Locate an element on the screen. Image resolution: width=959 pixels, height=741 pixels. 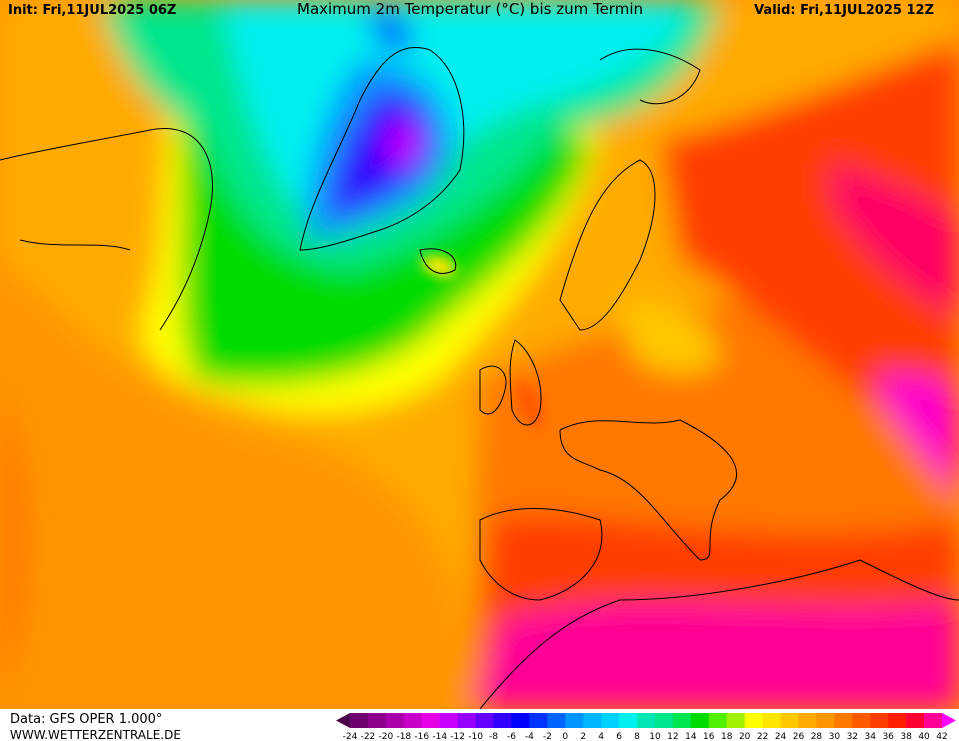
colorbar-label: -6 is located at coordinates (511, 736).